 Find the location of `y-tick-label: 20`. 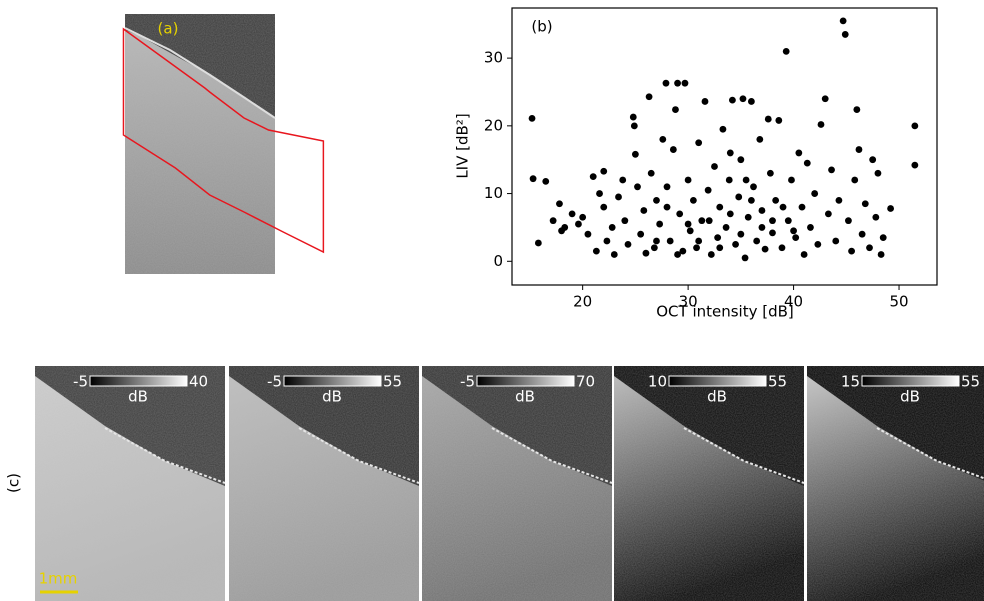

y-tick-label: 20 is located at coordinates (493, 125).